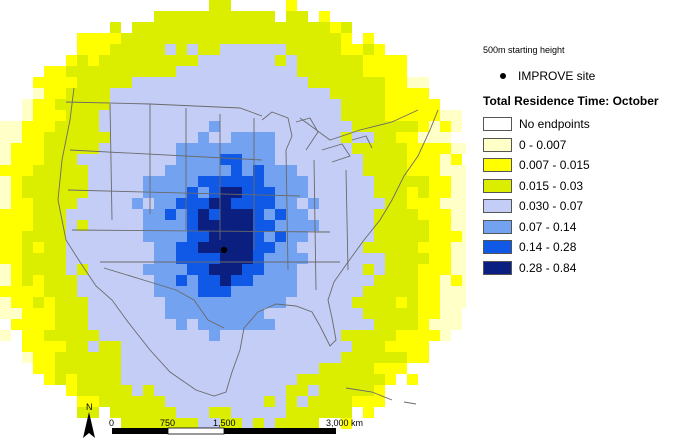  Describe the element at coordinates (224, 250) in the screenshot. I see `improve-site-marker` at that location.